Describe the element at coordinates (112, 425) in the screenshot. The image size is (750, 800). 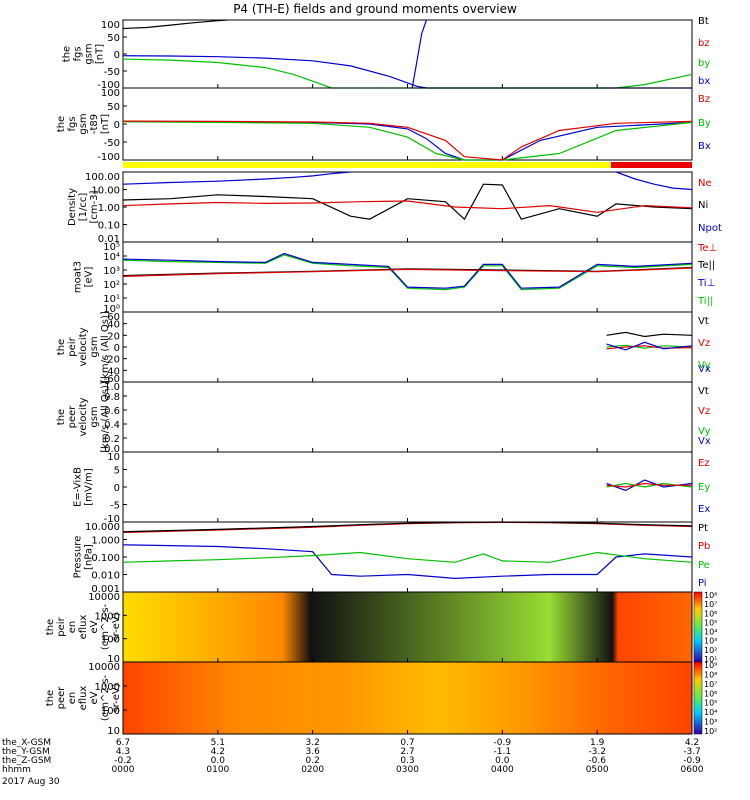
I see `ytick-label: 0.4` at that location.